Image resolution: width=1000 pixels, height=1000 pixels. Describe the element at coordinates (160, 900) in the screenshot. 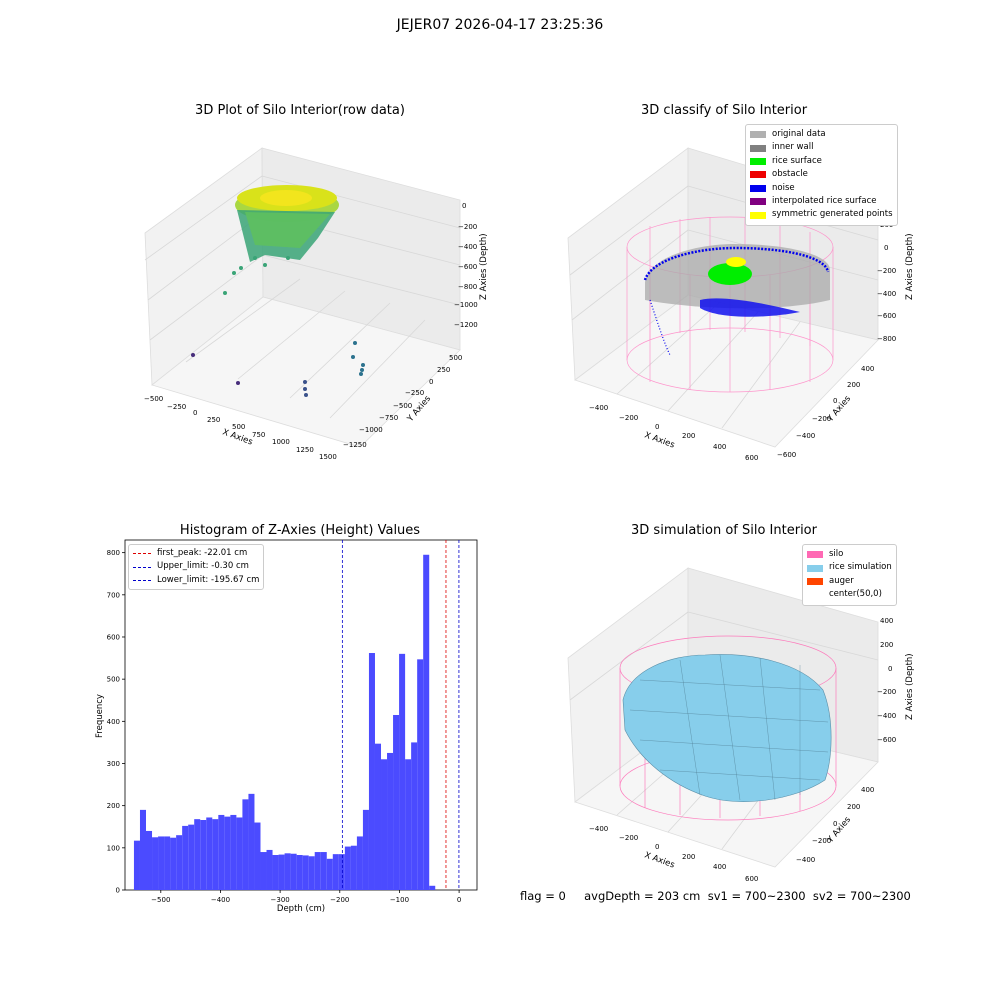

I see `x-tick-label: −500` at that location.